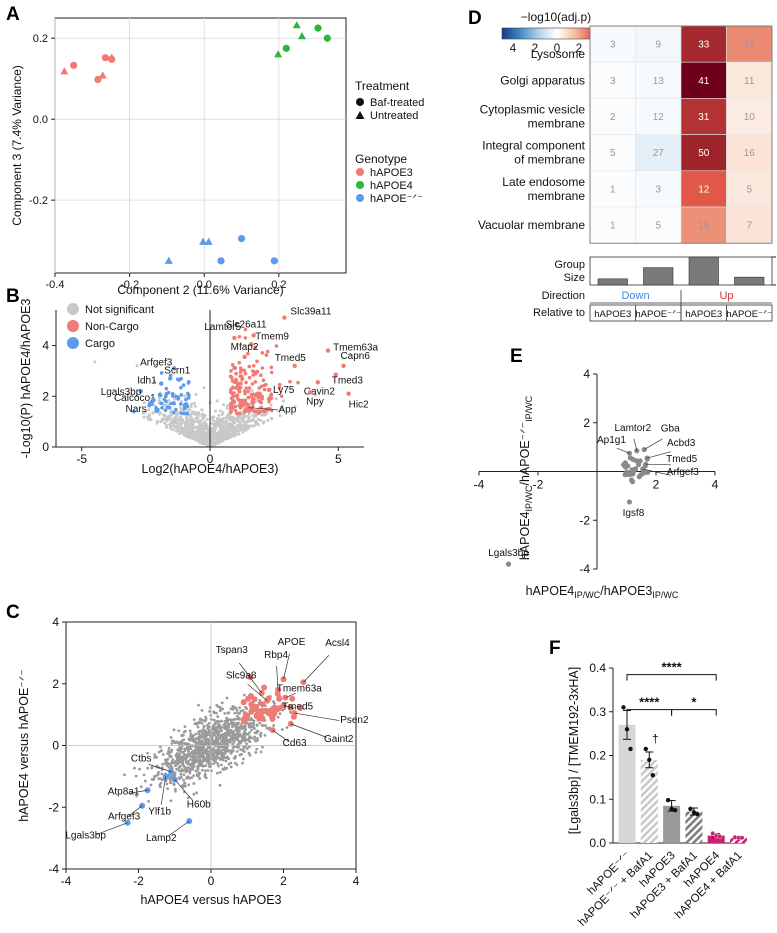  Describe the element at coordinates (161, 838) in the screenshot. I see `scatter-c-gene-label: Lamp2` at that location.